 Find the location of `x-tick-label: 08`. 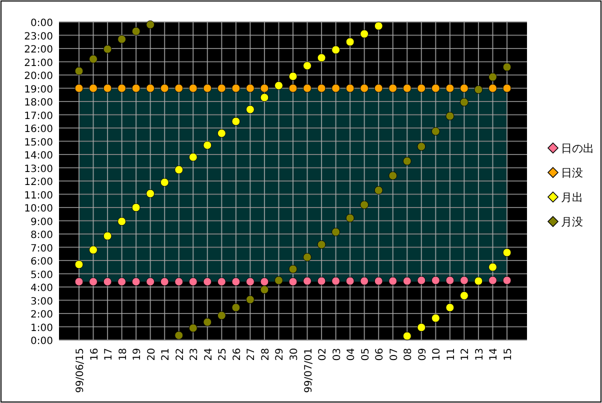

x-tick-label: 08 is located at coordinates (408, 354).